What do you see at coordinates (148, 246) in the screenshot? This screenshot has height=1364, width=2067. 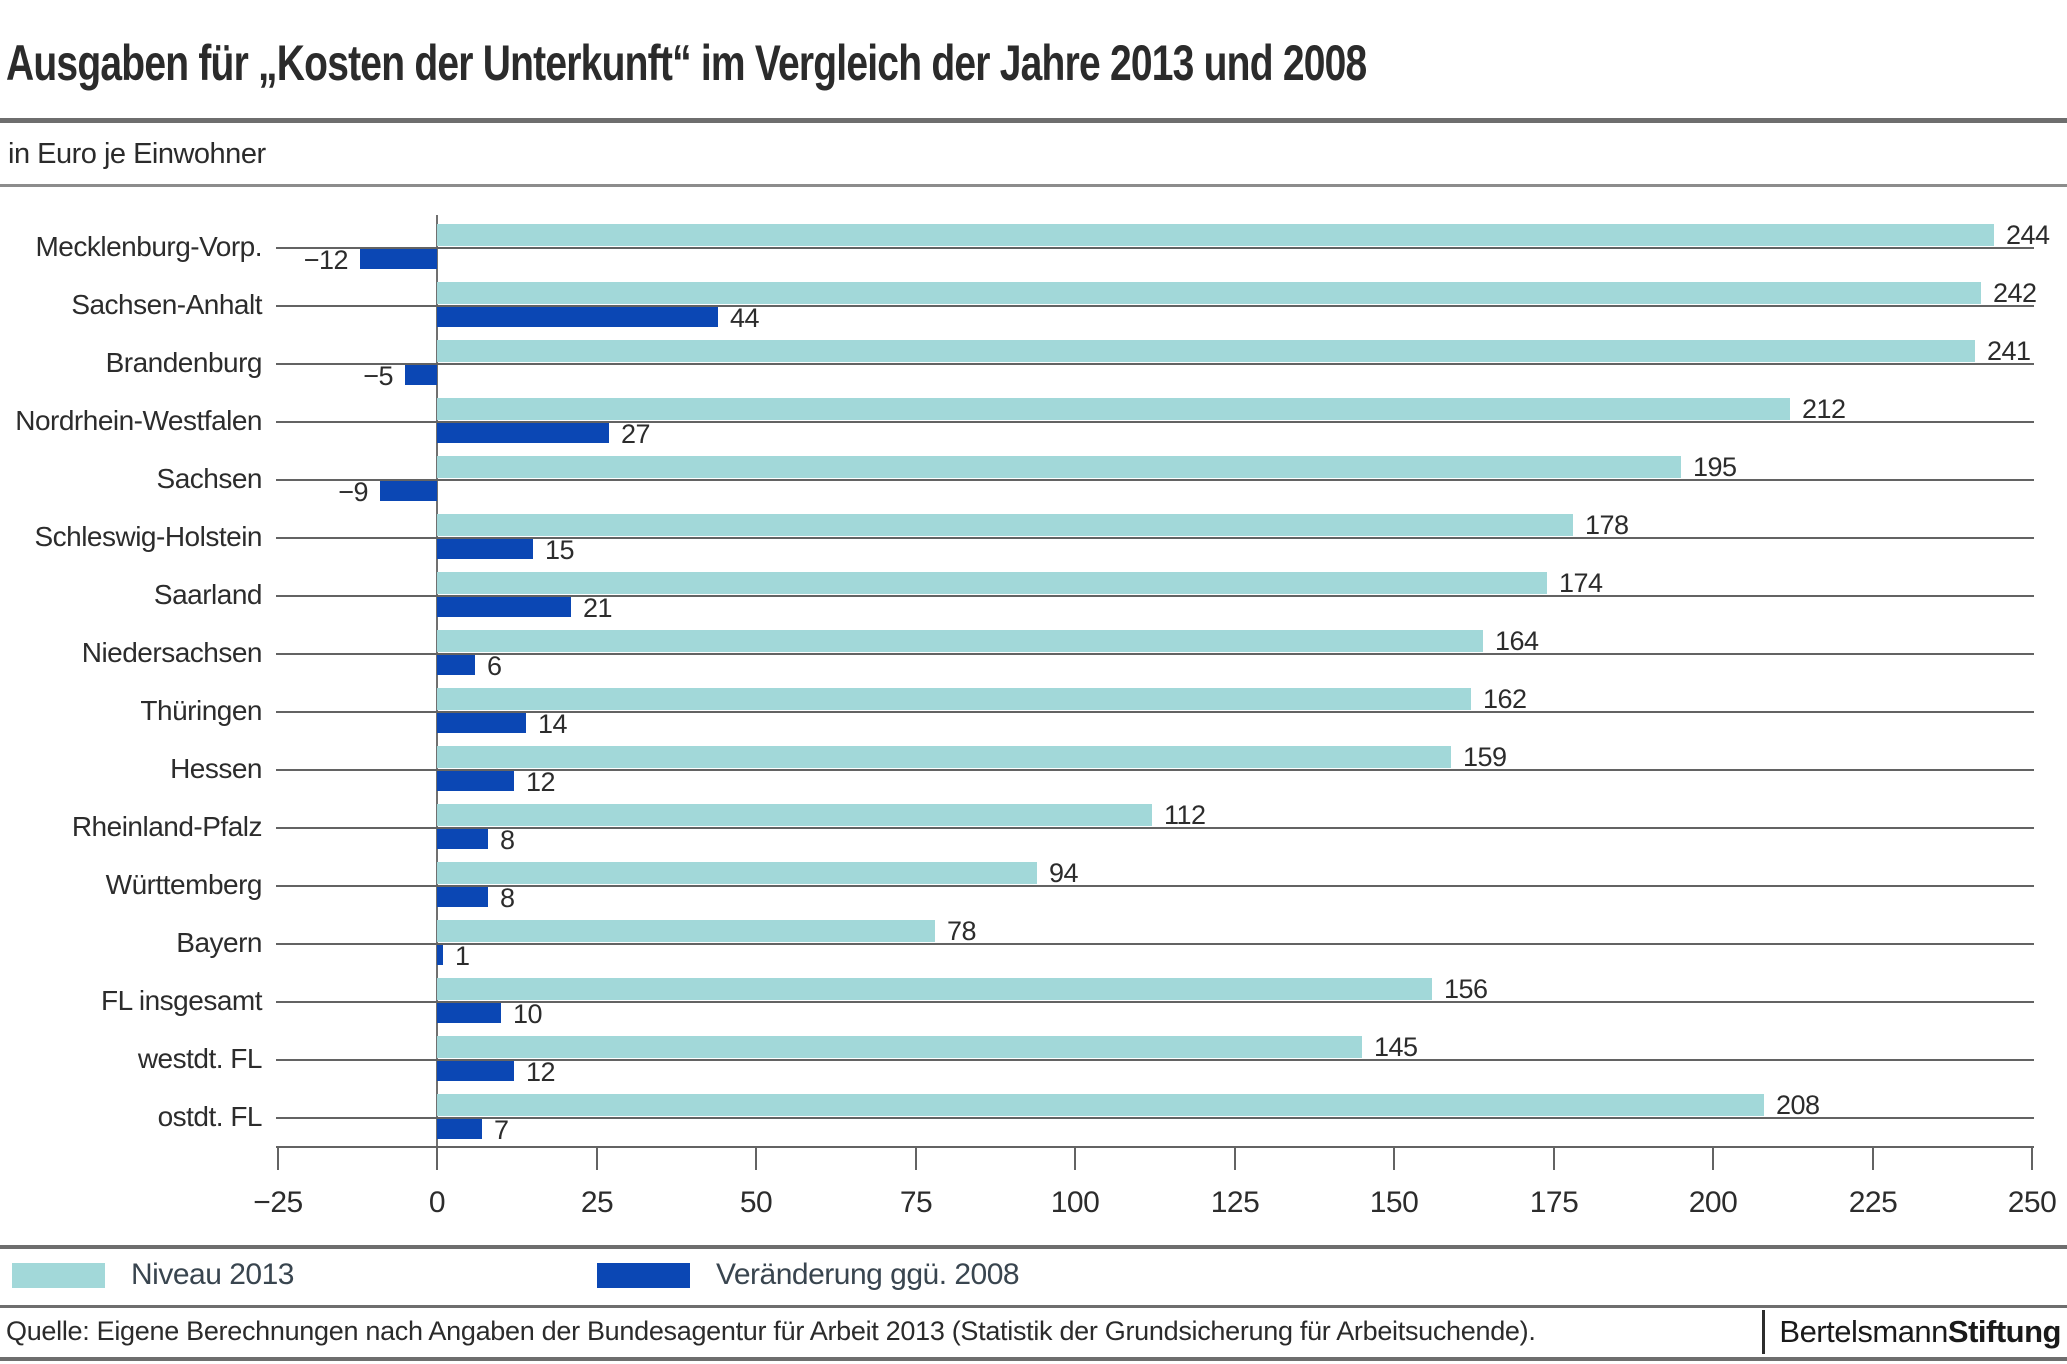 I see `category-label: Mecklenburg-Vorp.` at bounding box center [148, 246].